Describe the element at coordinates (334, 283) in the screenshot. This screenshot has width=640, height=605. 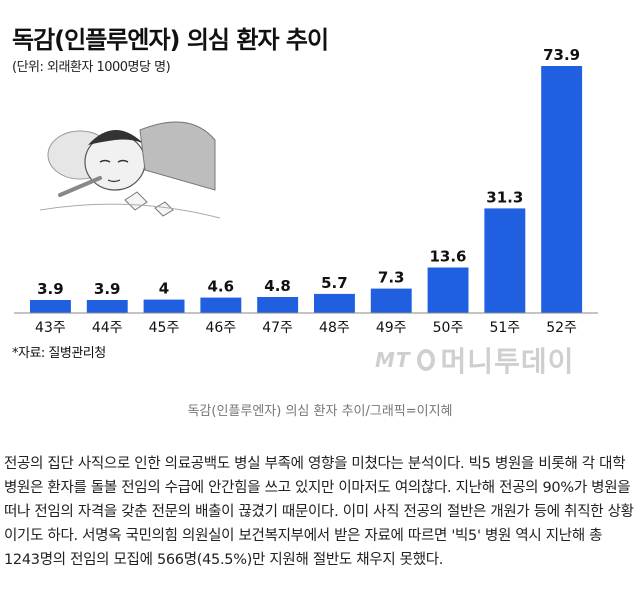
I see `value-label-48주: 5.7` at that location.